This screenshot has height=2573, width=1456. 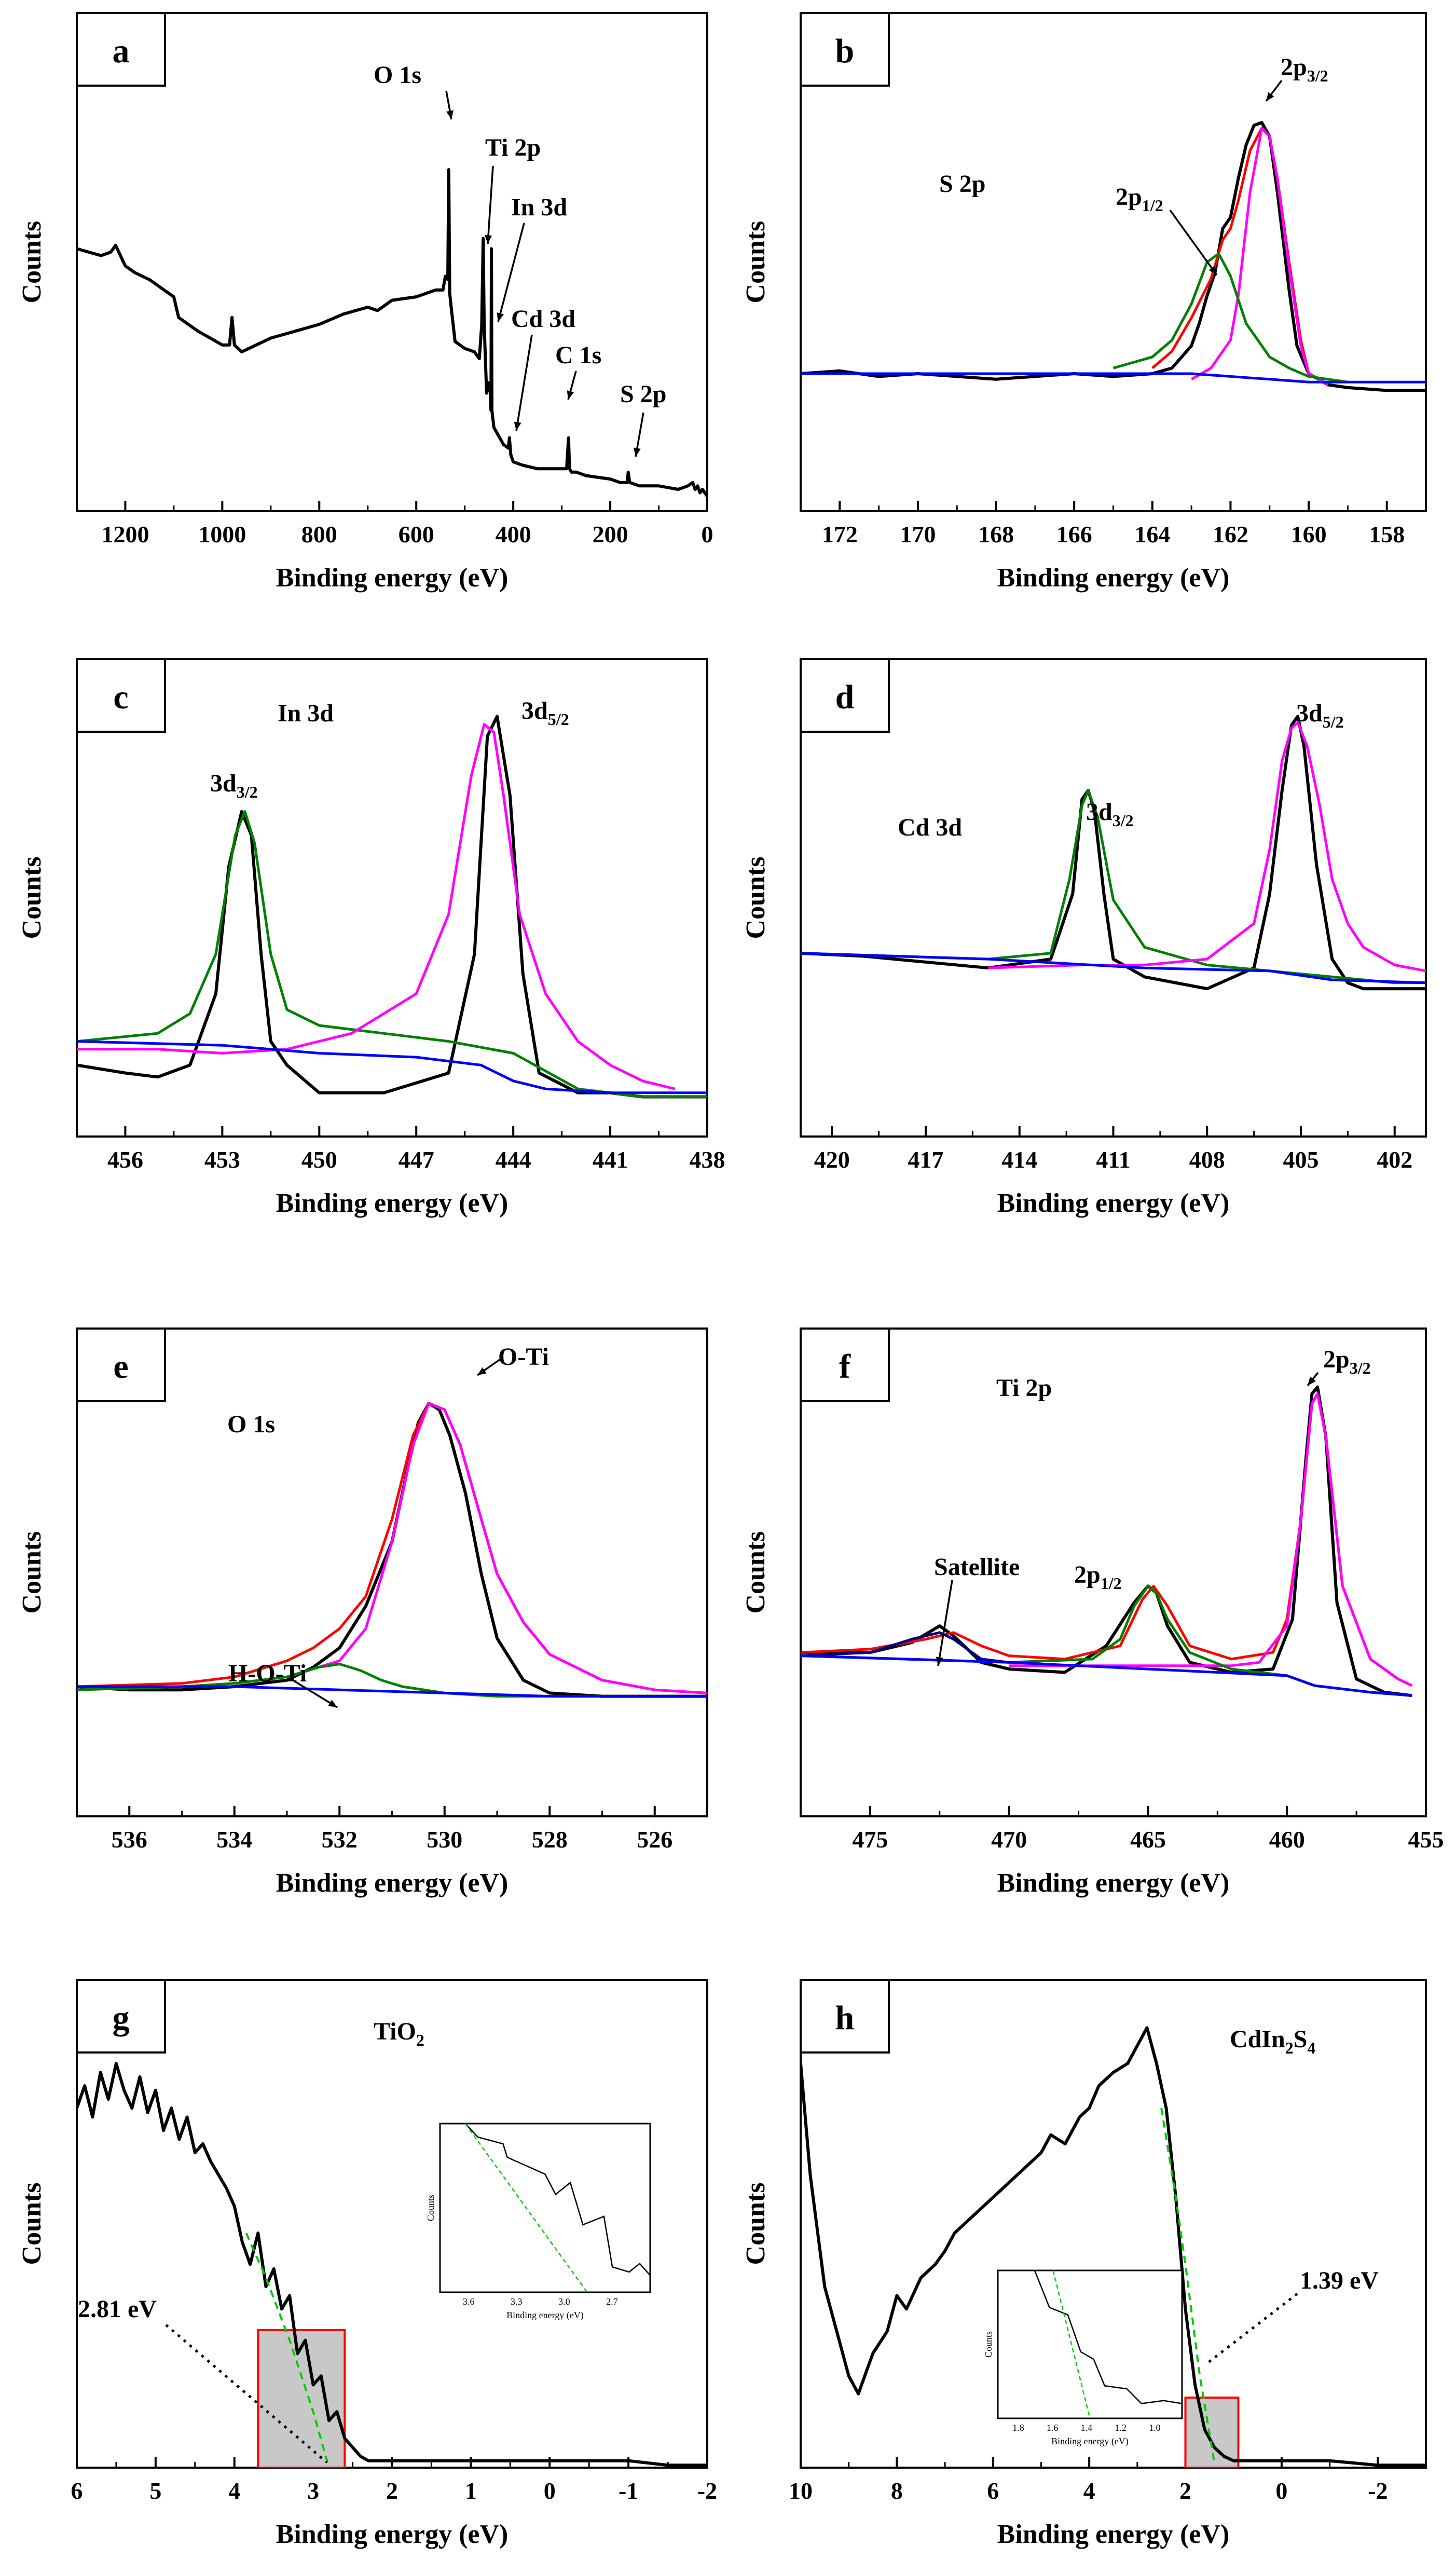 I want to click on panel-letter: c, so click(x=121, y=697).